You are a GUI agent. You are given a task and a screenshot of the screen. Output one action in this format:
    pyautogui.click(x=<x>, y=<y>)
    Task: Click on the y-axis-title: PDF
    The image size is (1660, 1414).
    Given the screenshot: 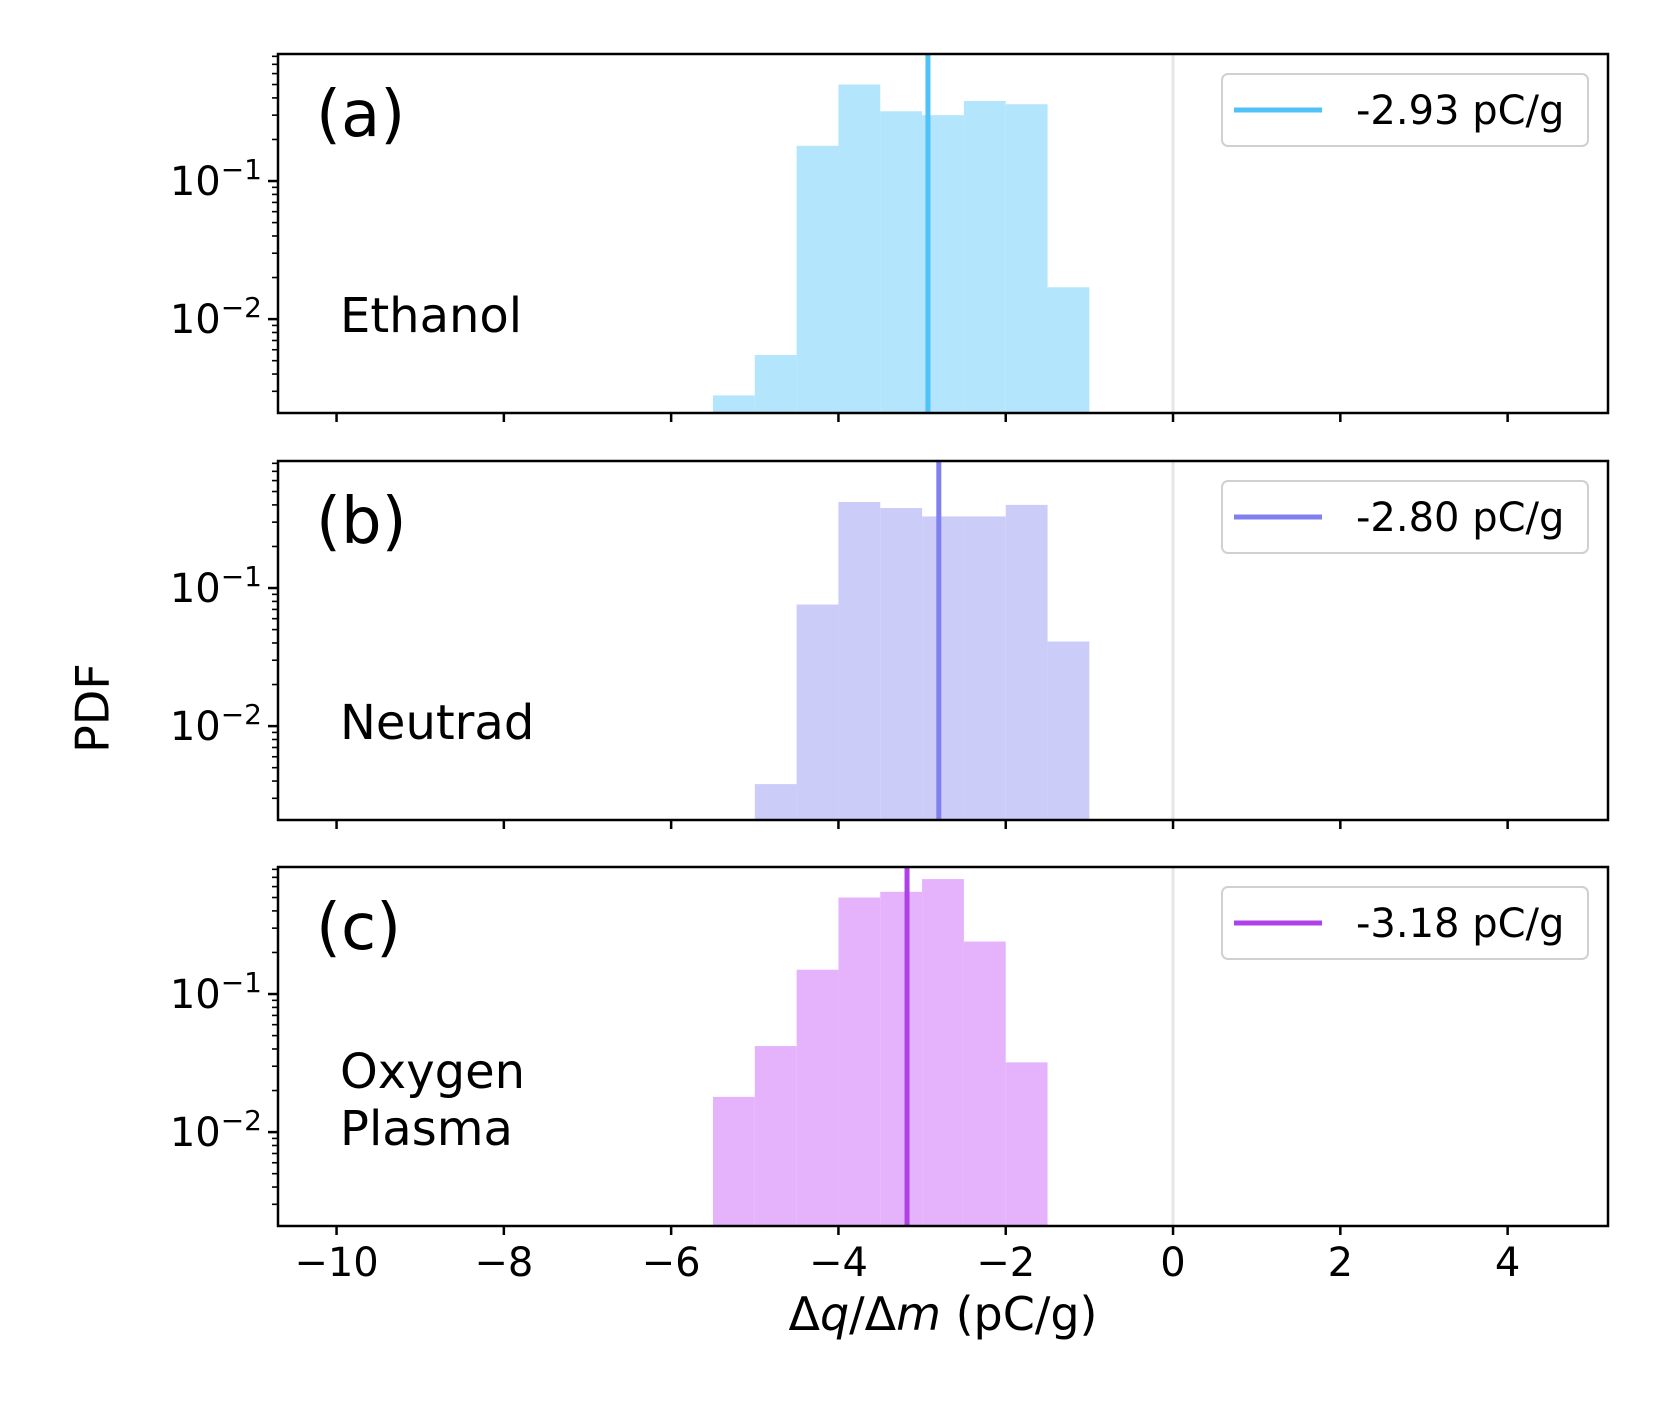 What is the action you would take?
    pyautogui.click(x=93, y=708)
    